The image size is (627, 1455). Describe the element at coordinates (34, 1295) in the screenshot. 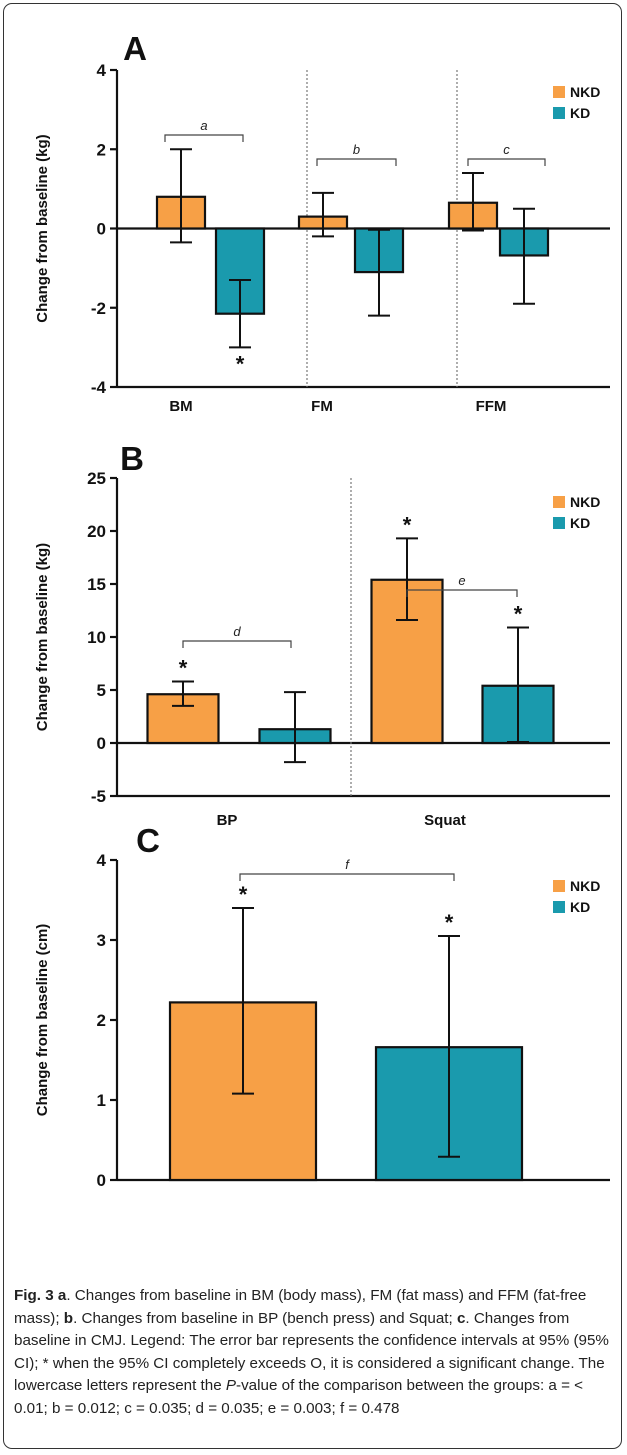

I see `caption-fig-label: Fig. 3` at that location.